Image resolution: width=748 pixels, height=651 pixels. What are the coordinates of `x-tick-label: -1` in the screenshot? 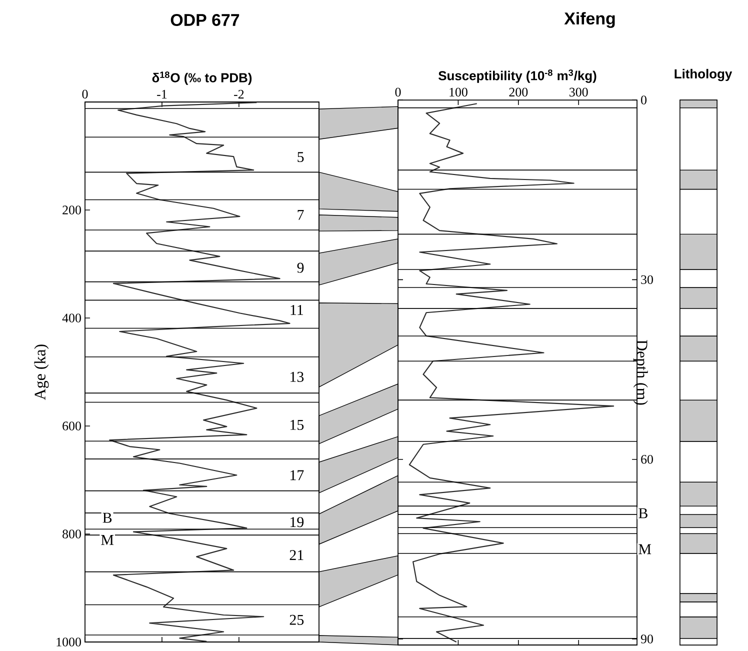 It's located at (162, 94).